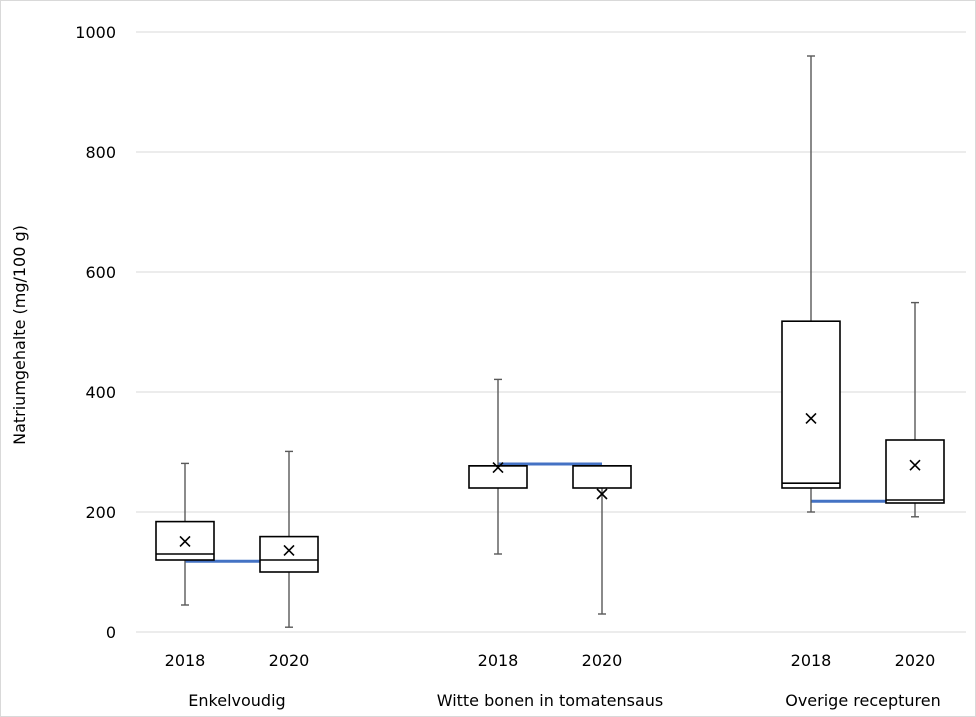  I want to click on y-tick-label: 800, so click(100, 152).